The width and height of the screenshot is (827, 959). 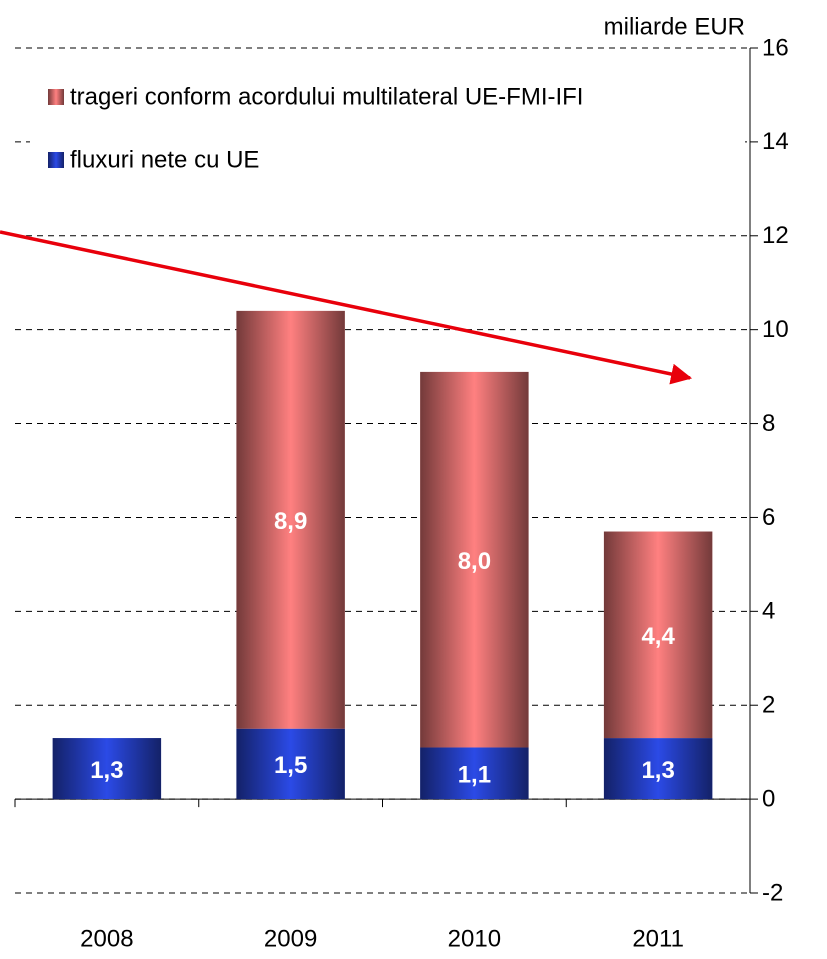 I want to click on x-tick-label: 2010, so click(x=474, y=938).